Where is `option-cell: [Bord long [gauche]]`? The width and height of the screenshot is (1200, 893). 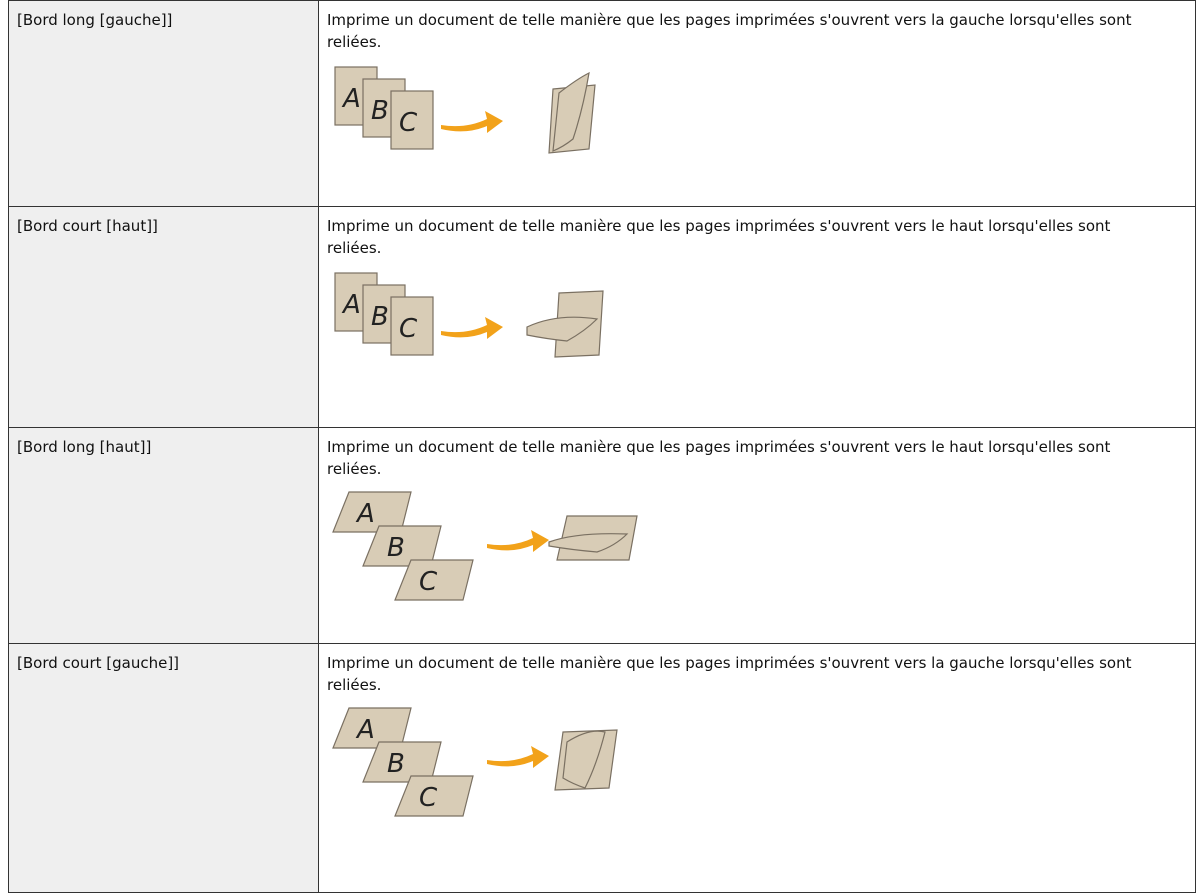 option-cell: [Bord long [gauche]] is located at coordinates (163, 103).